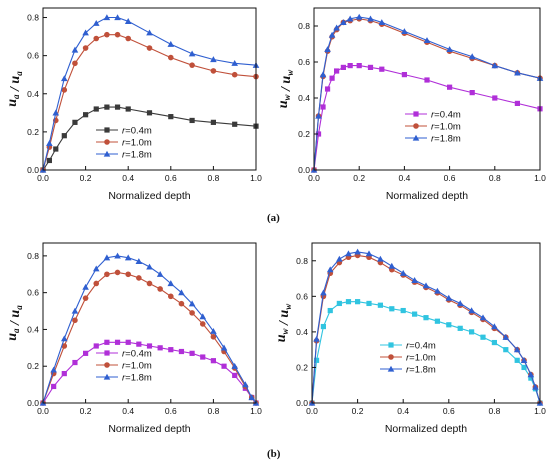 This screenshot has height=467, width=550. What do you see at coordinates (408, 358) in the screenshot?
I see `legend: r=0.4mr=1.0mr=1.8m` at bounding box center [408, 358].